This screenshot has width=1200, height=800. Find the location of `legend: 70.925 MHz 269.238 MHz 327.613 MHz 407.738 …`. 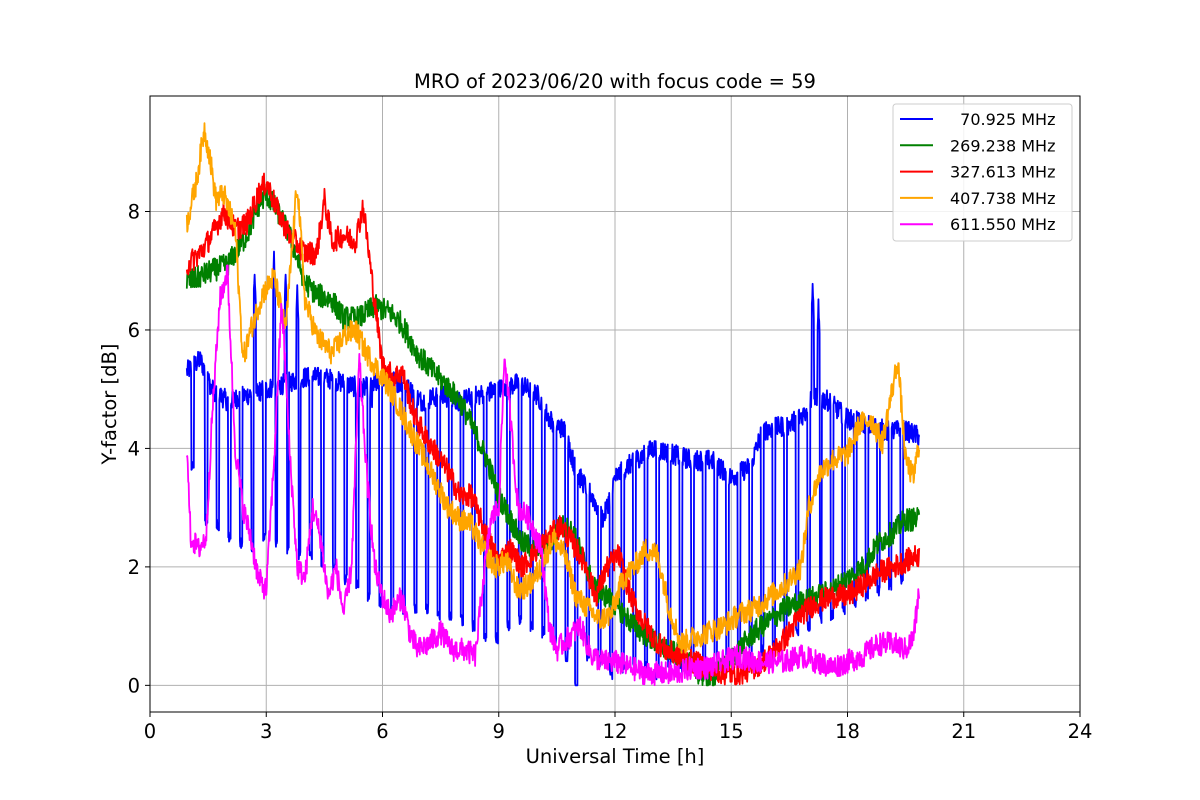

legend: 70.925 MHz 269.238 MHz 327.613 MHz 407.738 … is located at coordinates (982, 172).